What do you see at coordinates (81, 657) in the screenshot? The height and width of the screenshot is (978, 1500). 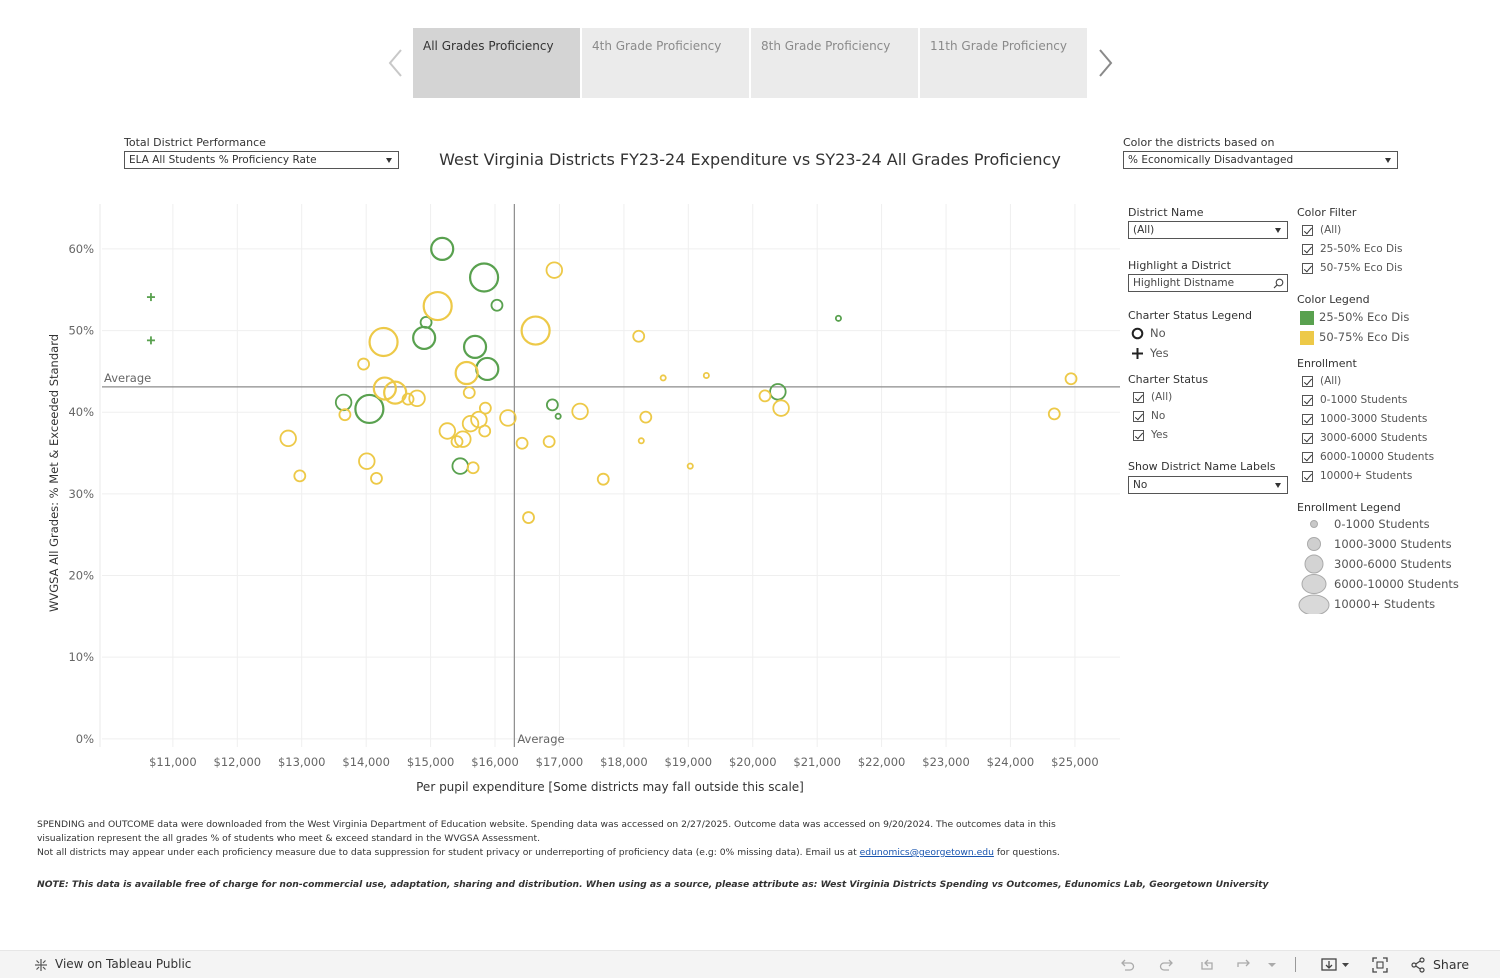 I see `y-tick-label: 10%` at bounding box center [81, 657].